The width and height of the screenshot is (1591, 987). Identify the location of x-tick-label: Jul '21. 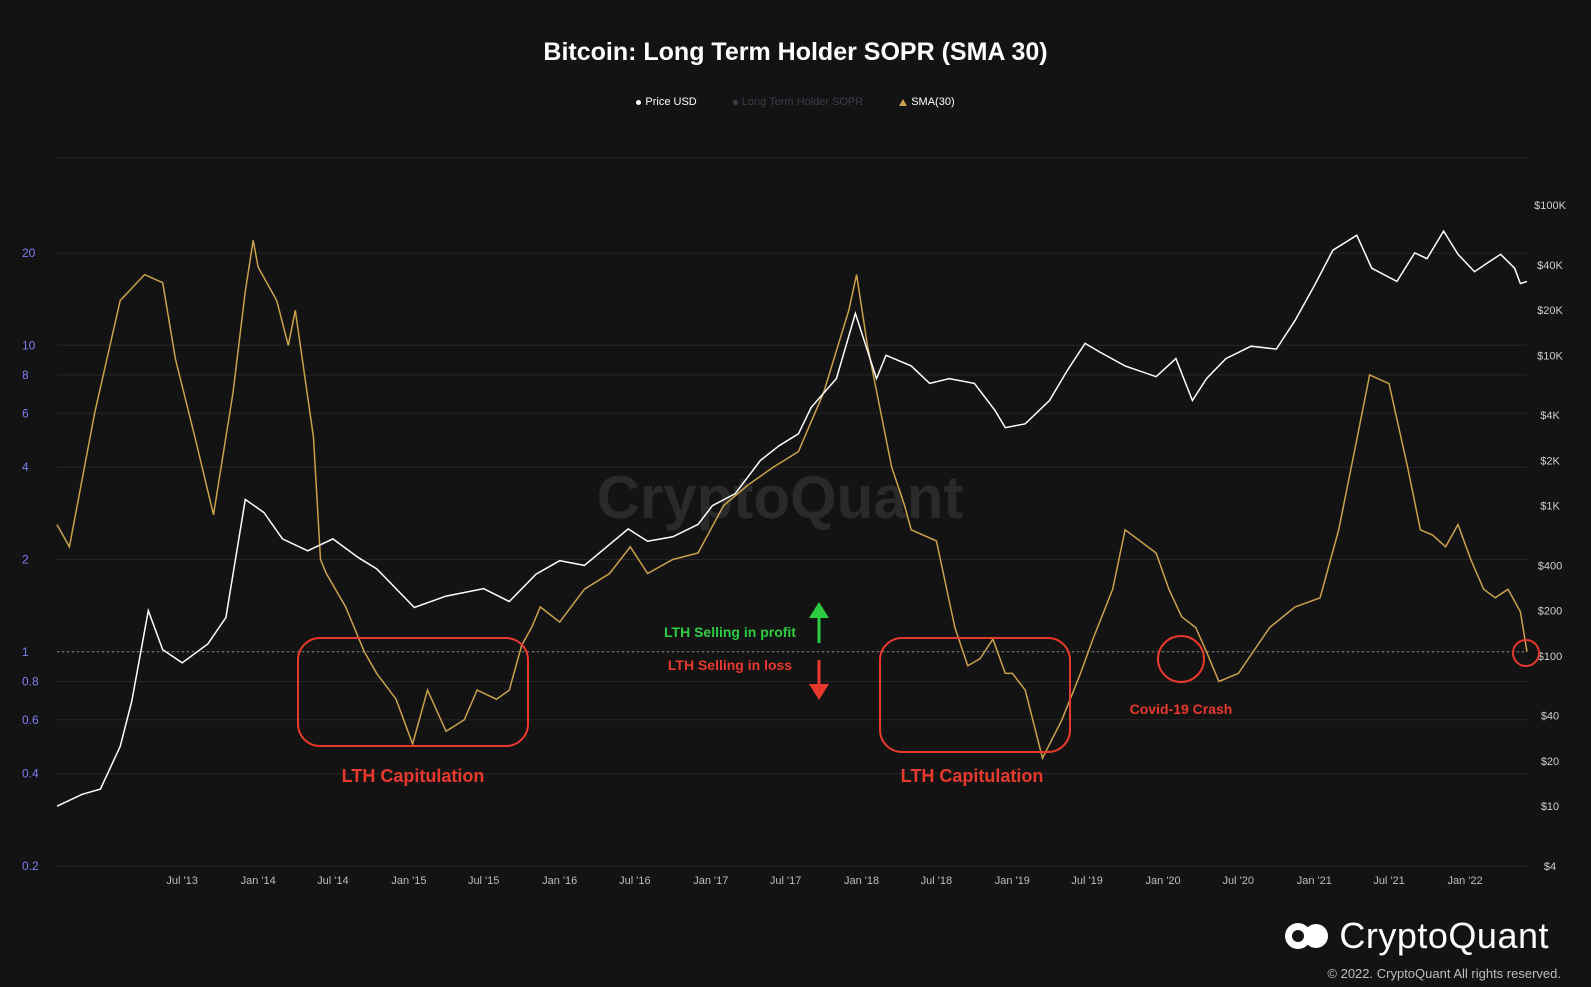
(1388, 881).